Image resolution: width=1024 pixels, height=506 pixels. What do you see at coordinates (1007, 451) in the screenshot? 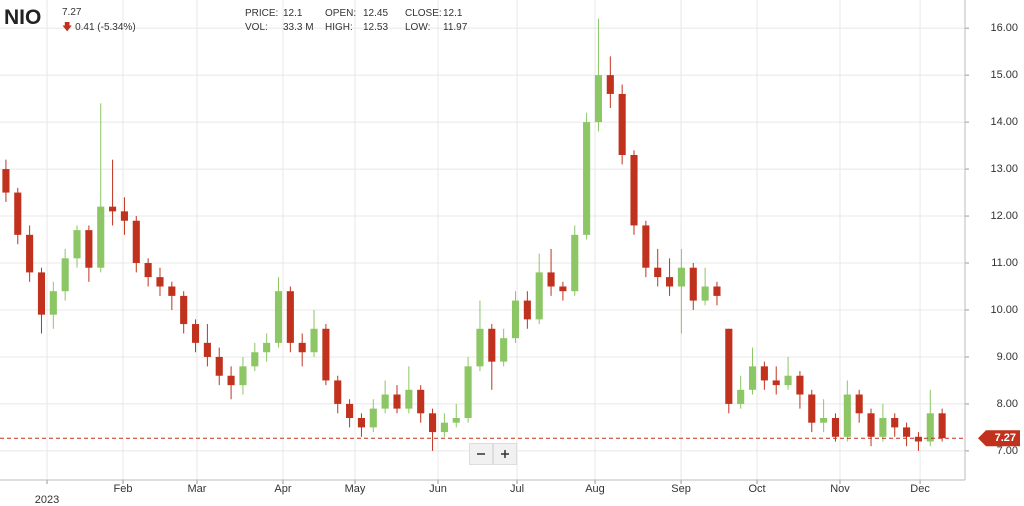
I see `y-tick-label: 7.00` at bounding box center [1007, 451].